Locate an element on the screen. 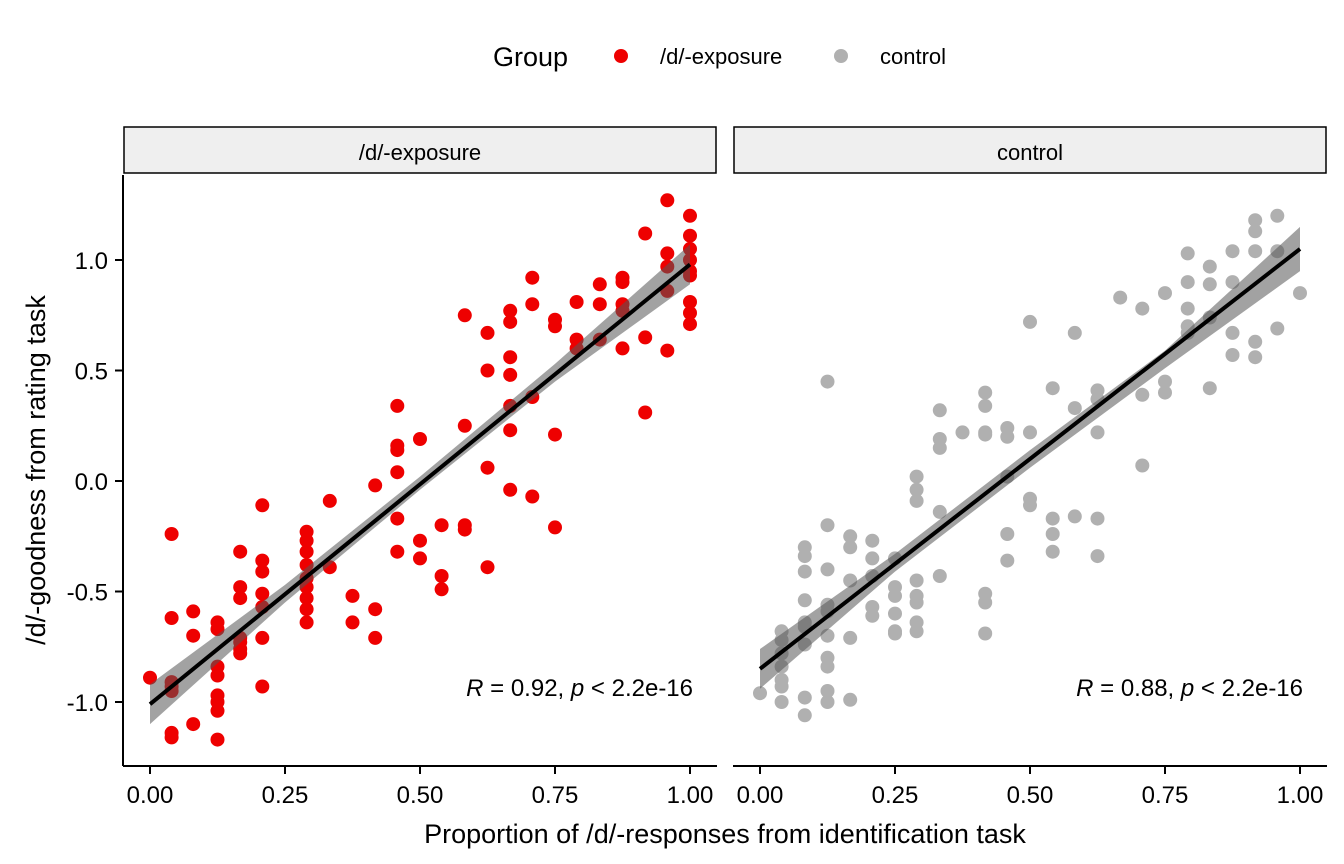  x-tick-label: 0.50 is located at coordinates (420, 795).